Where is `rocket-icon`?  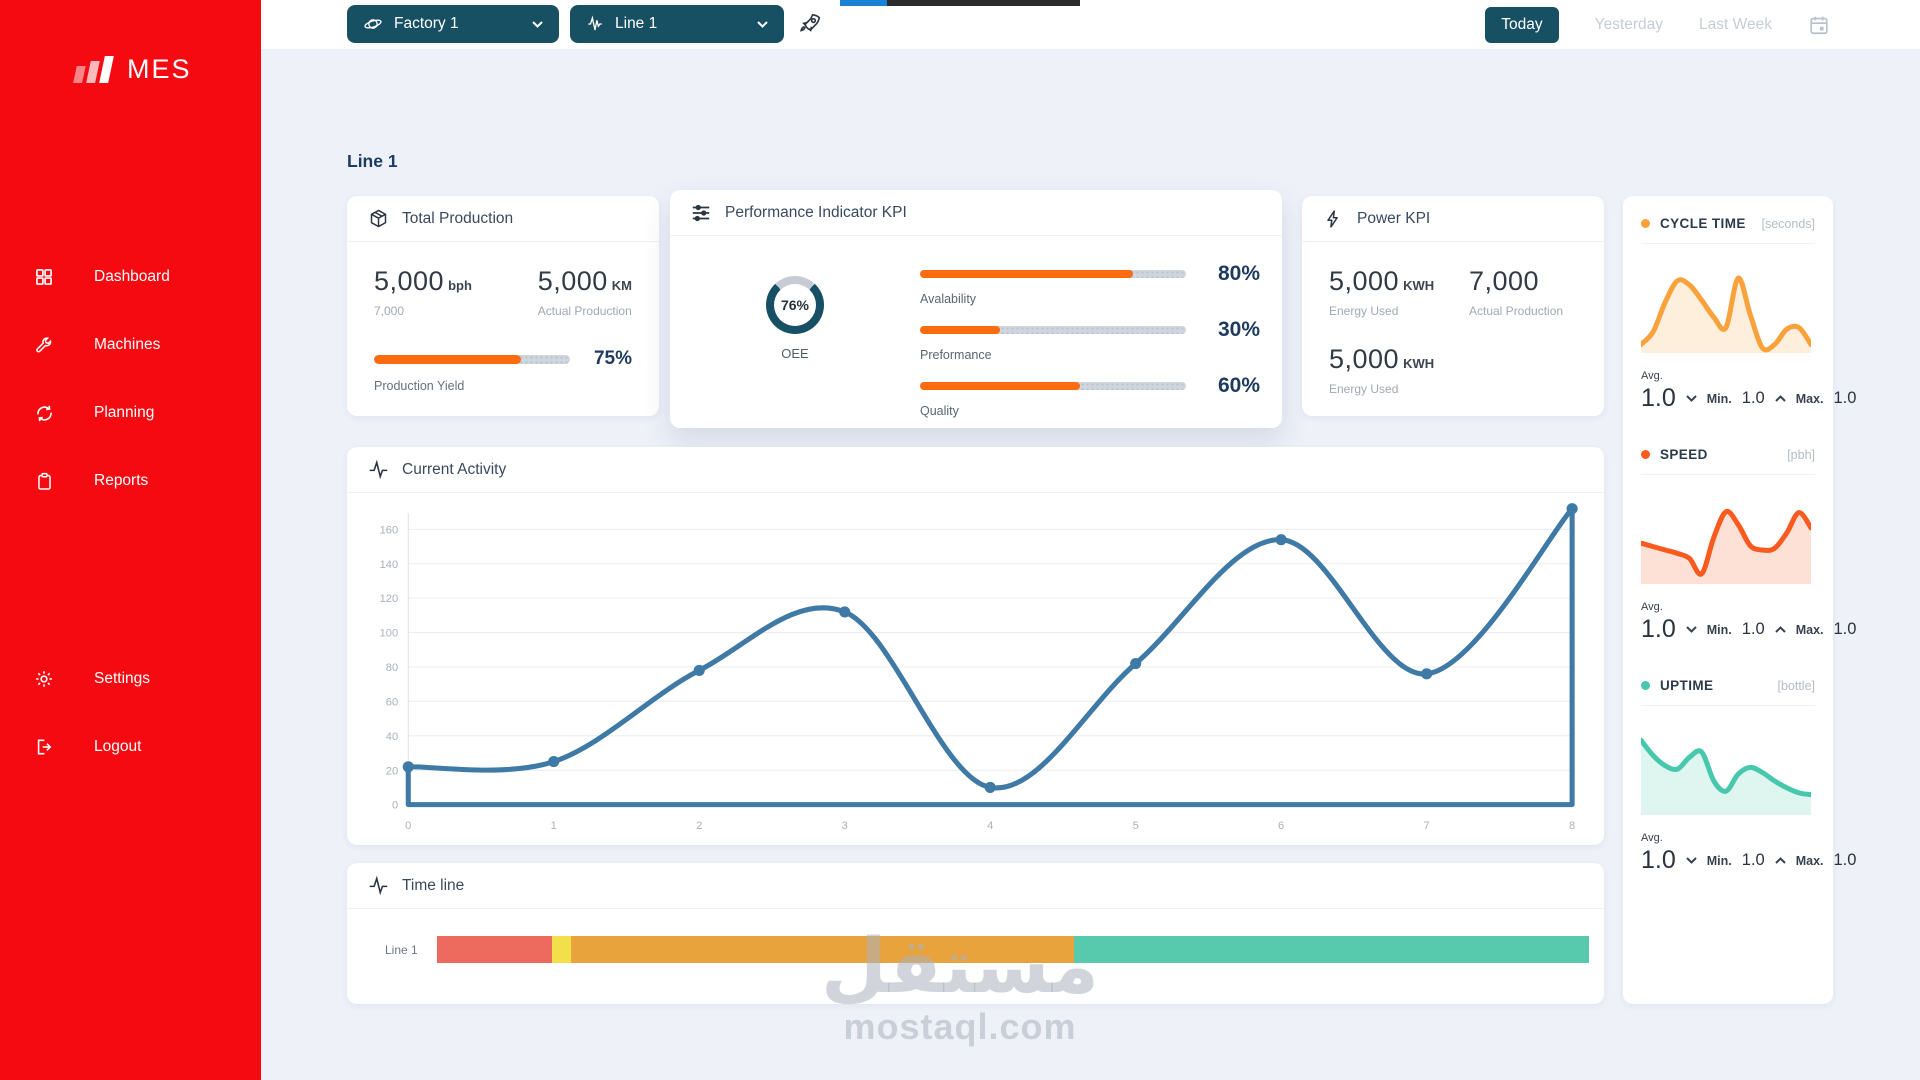
rocket-icon is located at coordinates (810, 24).